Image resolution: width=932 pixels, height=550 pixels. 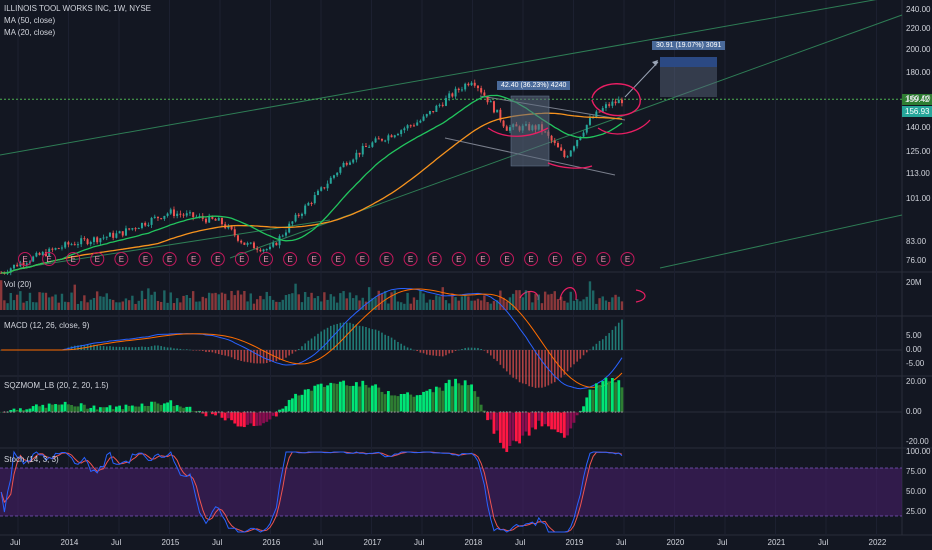 What do you see at coordinates (77, 8) in the screenshot?
I see `symbol-title: ILLINOIS TOOL WORKS INC, 1W, NYSE` at bounding box center [77, 8].